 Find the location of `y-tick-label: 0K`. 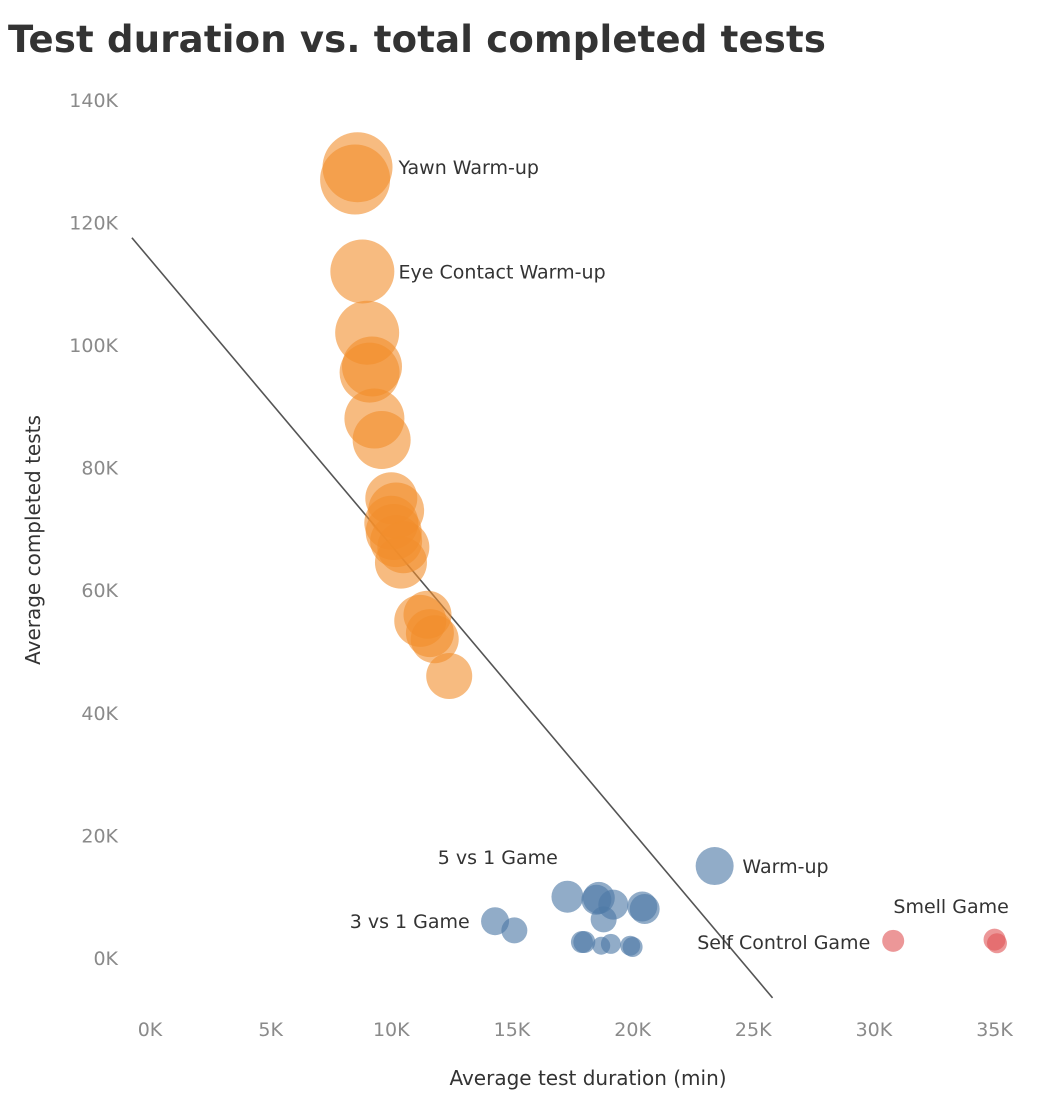

y-tick-label: 0K is located at coordinates (105, 959).